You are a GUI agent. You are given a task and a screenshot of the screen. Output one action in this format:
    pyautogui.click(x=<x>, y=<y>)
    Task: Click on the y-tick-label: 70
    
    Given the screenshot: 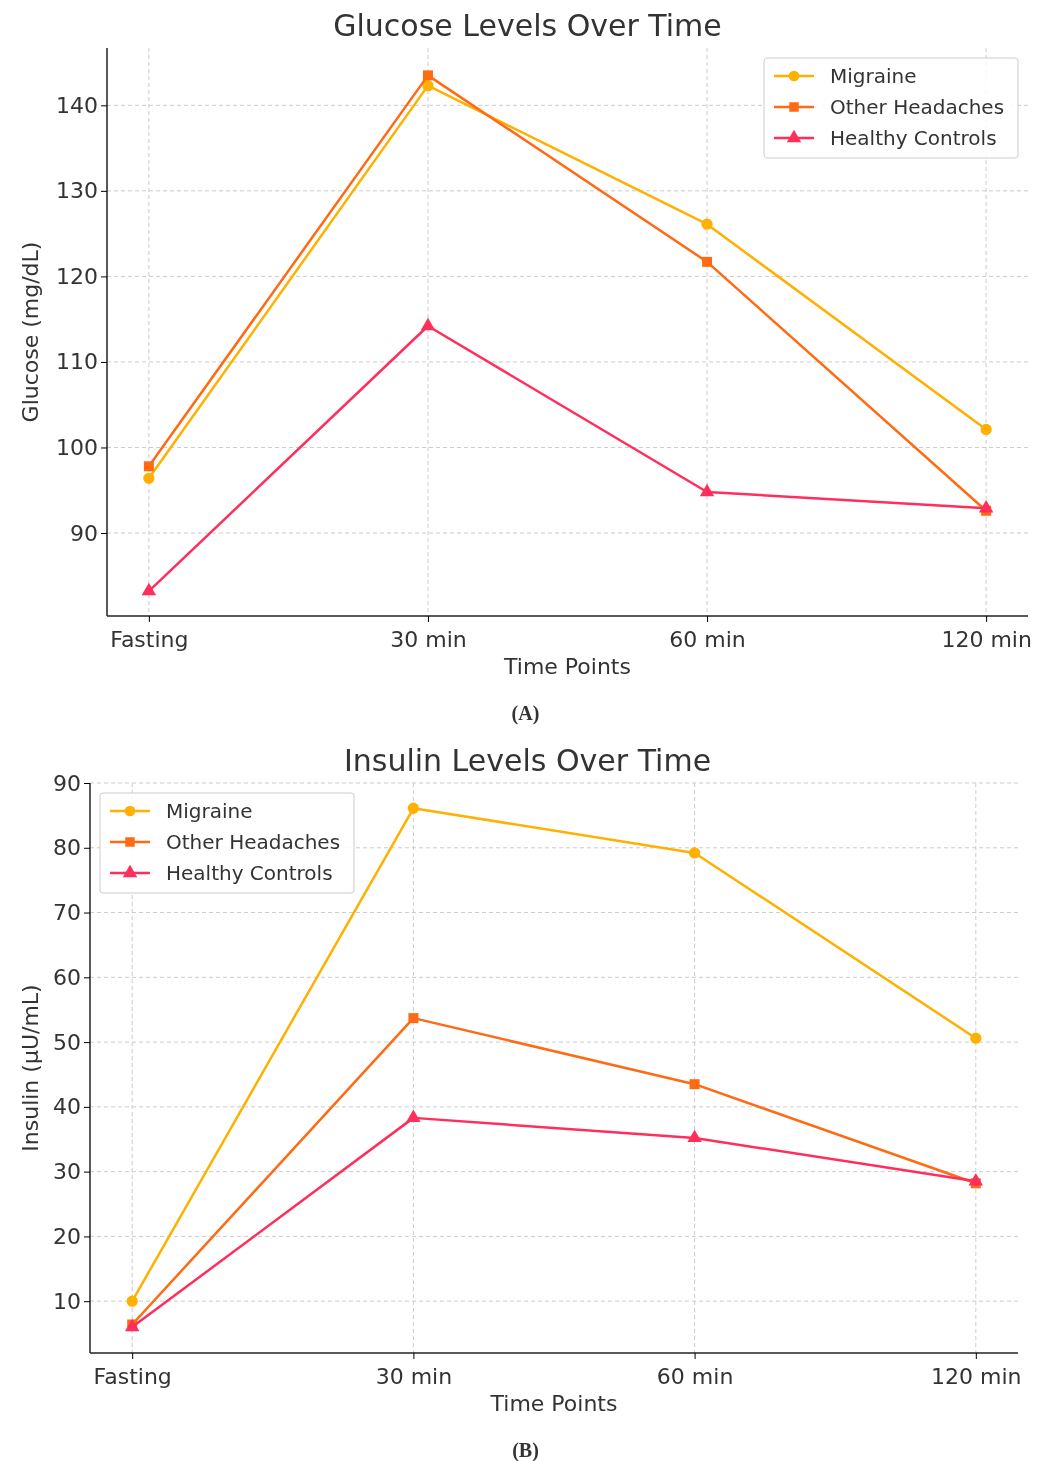 What is the action you would take?
    pyautogui.click(x=67, y=913)
    